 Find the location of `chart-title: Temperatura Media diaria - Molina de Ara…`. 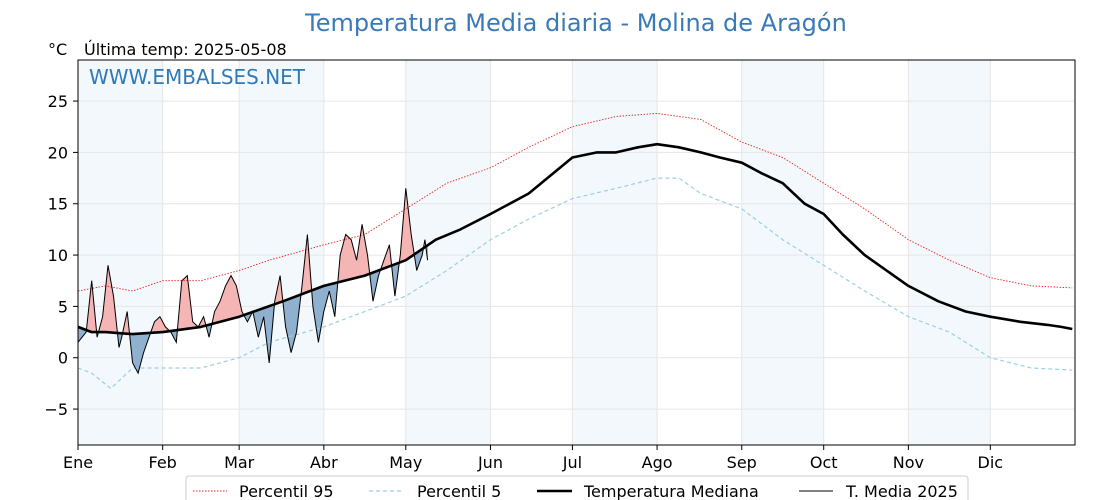

chart-title: Temperatura Media diaria - Molina de Ara… is located at coordinates (575, 23).